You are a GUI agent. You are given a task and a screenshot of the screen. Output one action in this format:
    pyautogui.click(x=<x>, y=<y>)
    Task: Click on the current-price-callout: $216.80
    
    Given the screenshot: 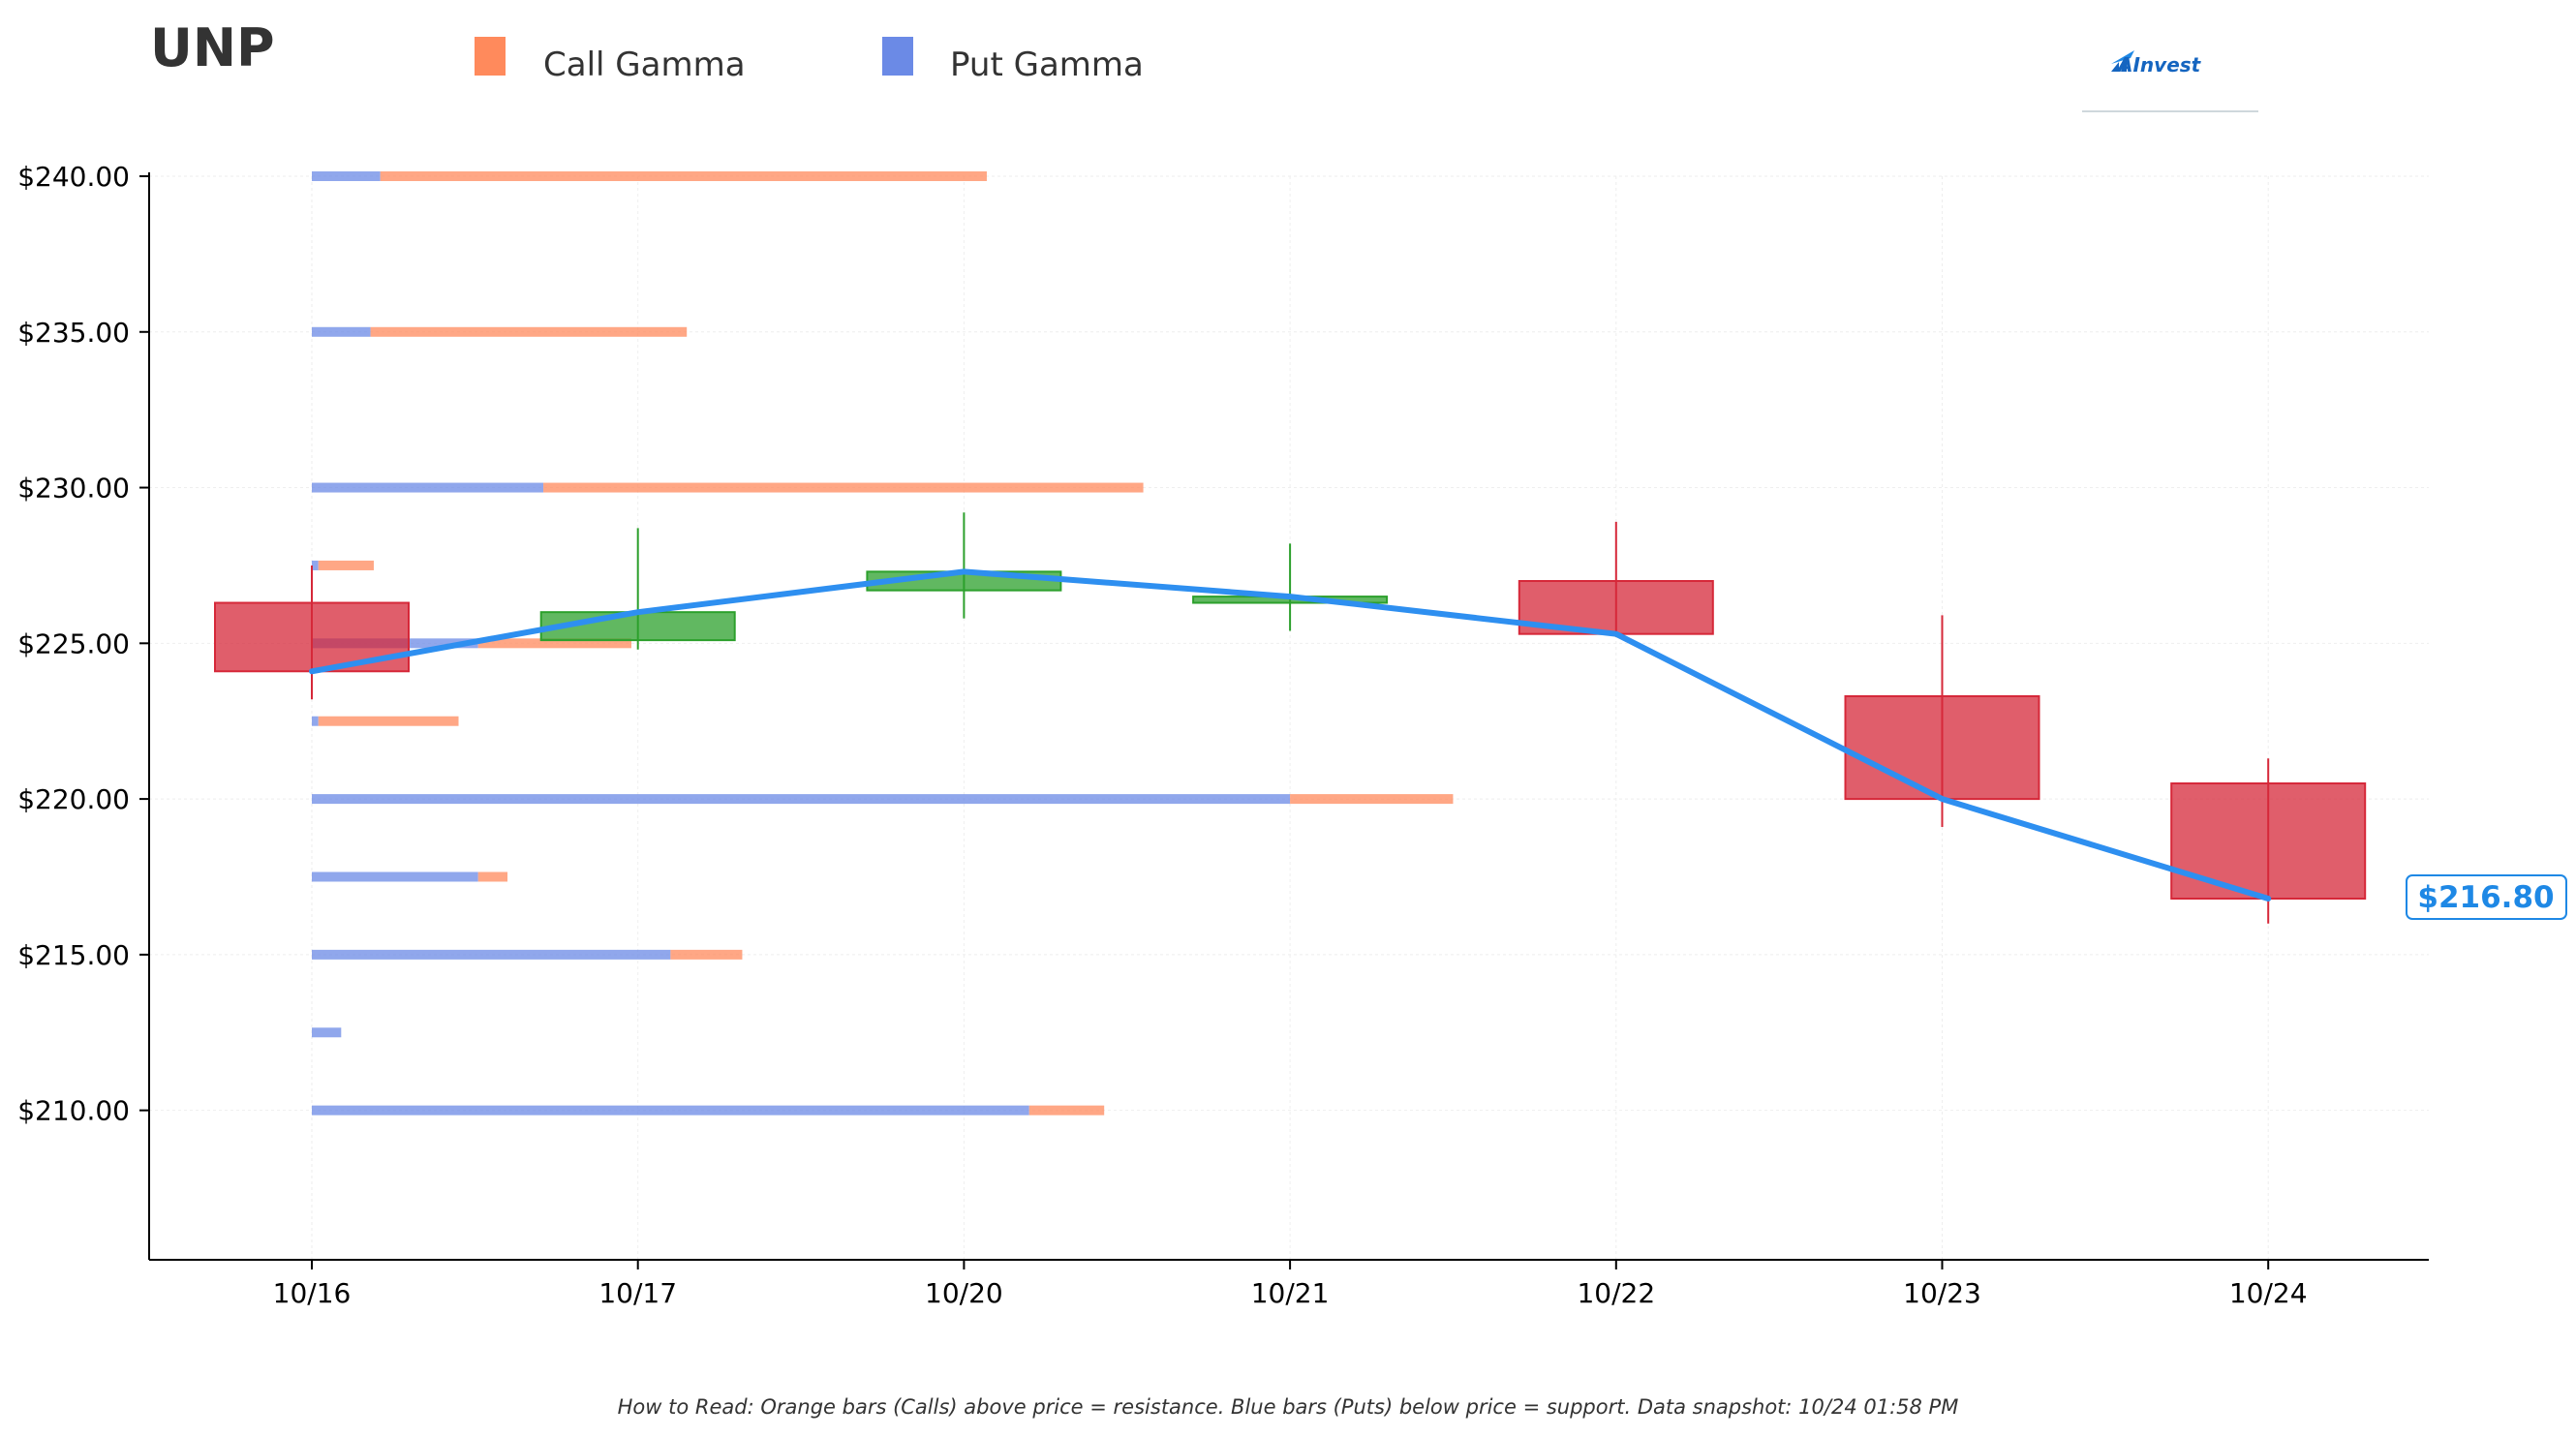 What is the action you would take?
    pyautogui.click(x=2486, y=897)
    